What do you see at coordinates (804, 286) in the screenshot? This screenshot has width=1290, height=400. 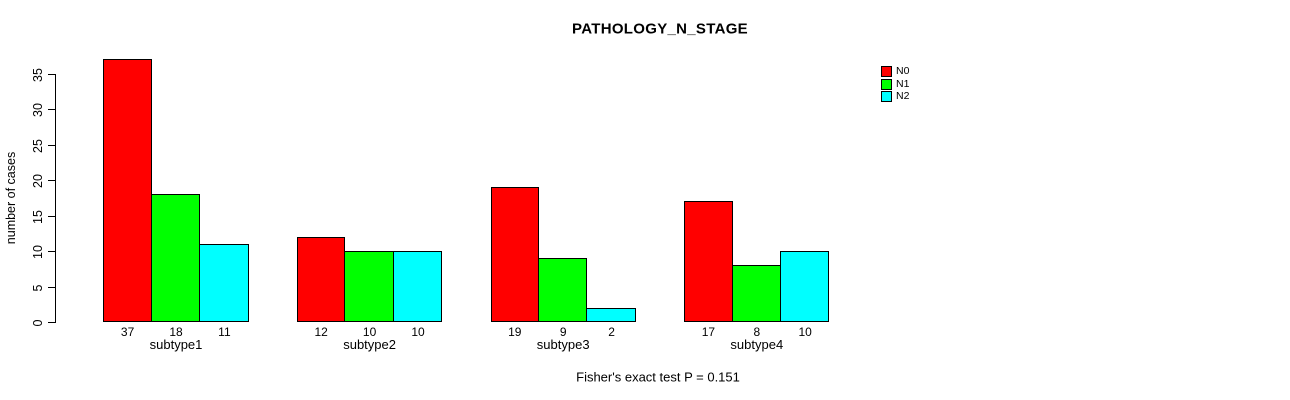 I see `bar-n2-subtype4` at bounding box center [804, 286].